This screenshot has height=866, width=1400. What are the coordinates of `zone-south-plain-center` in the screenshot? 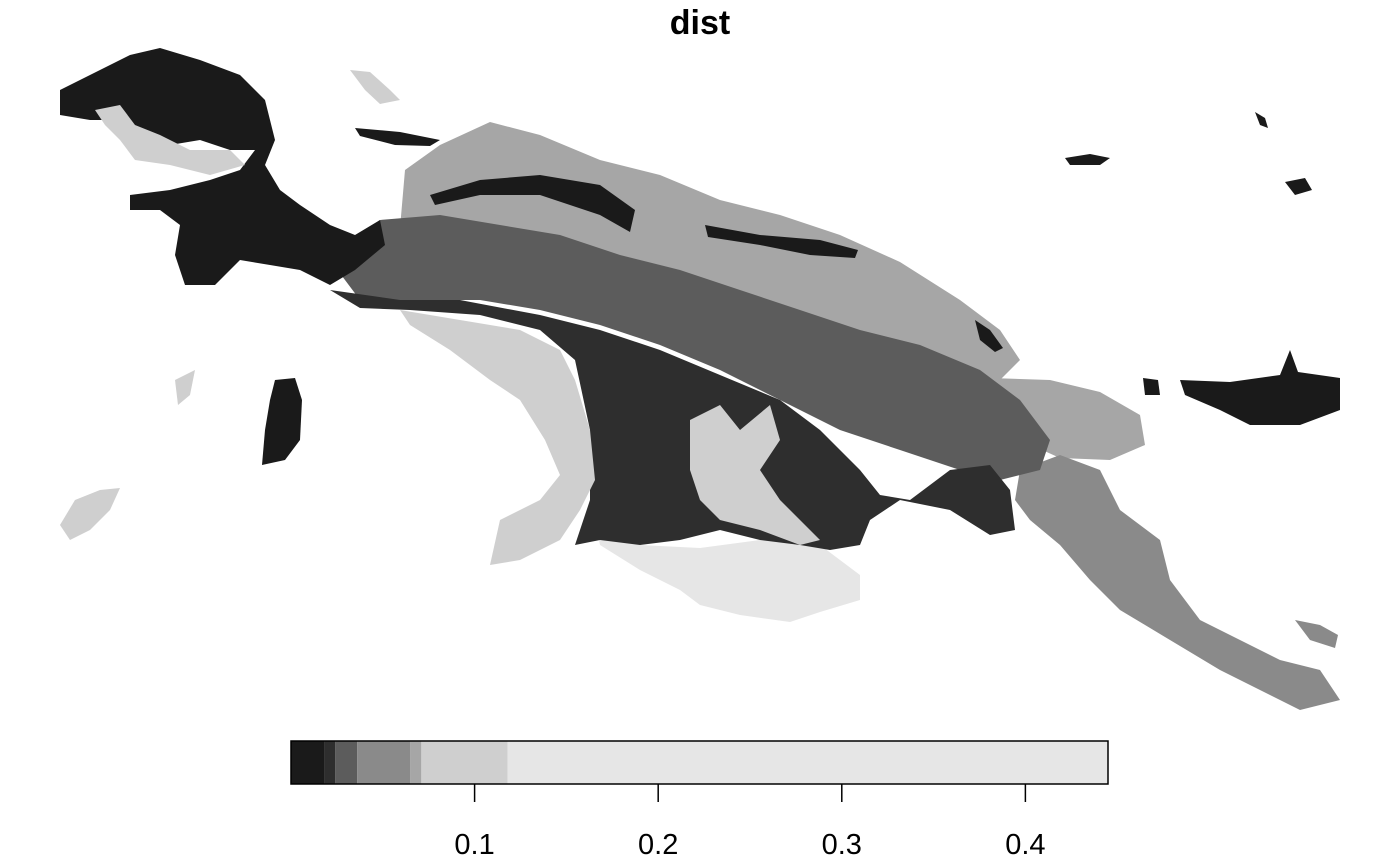 It's located at (755, 475).